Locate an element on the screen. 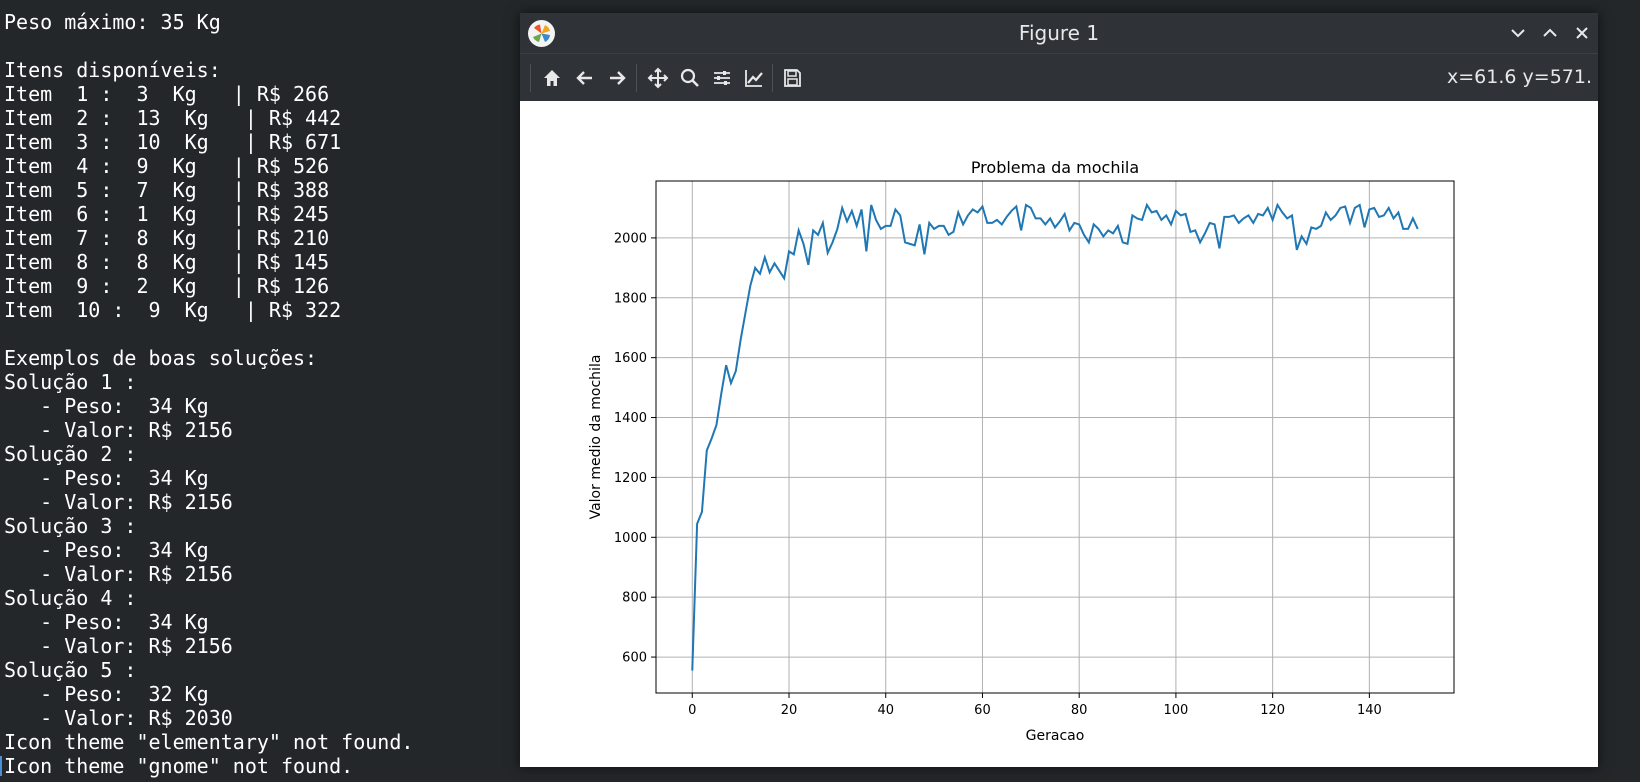 This screenshot has width=1640, height=782. save-icon is located at coordinates (792, 78).